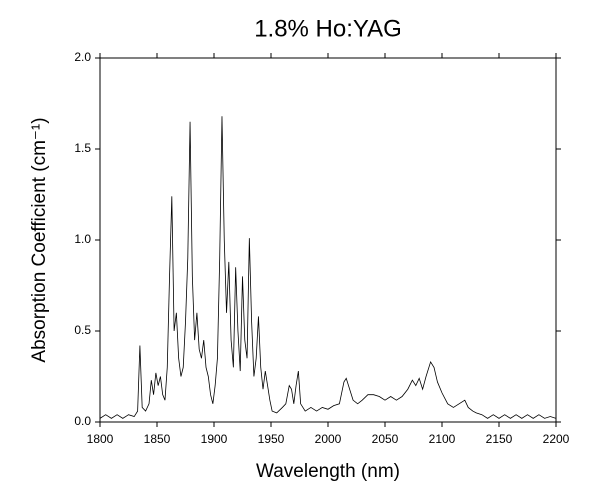 The image size is (600, 500). I want to click on x-tick-label: 2200, so click(556, 439).